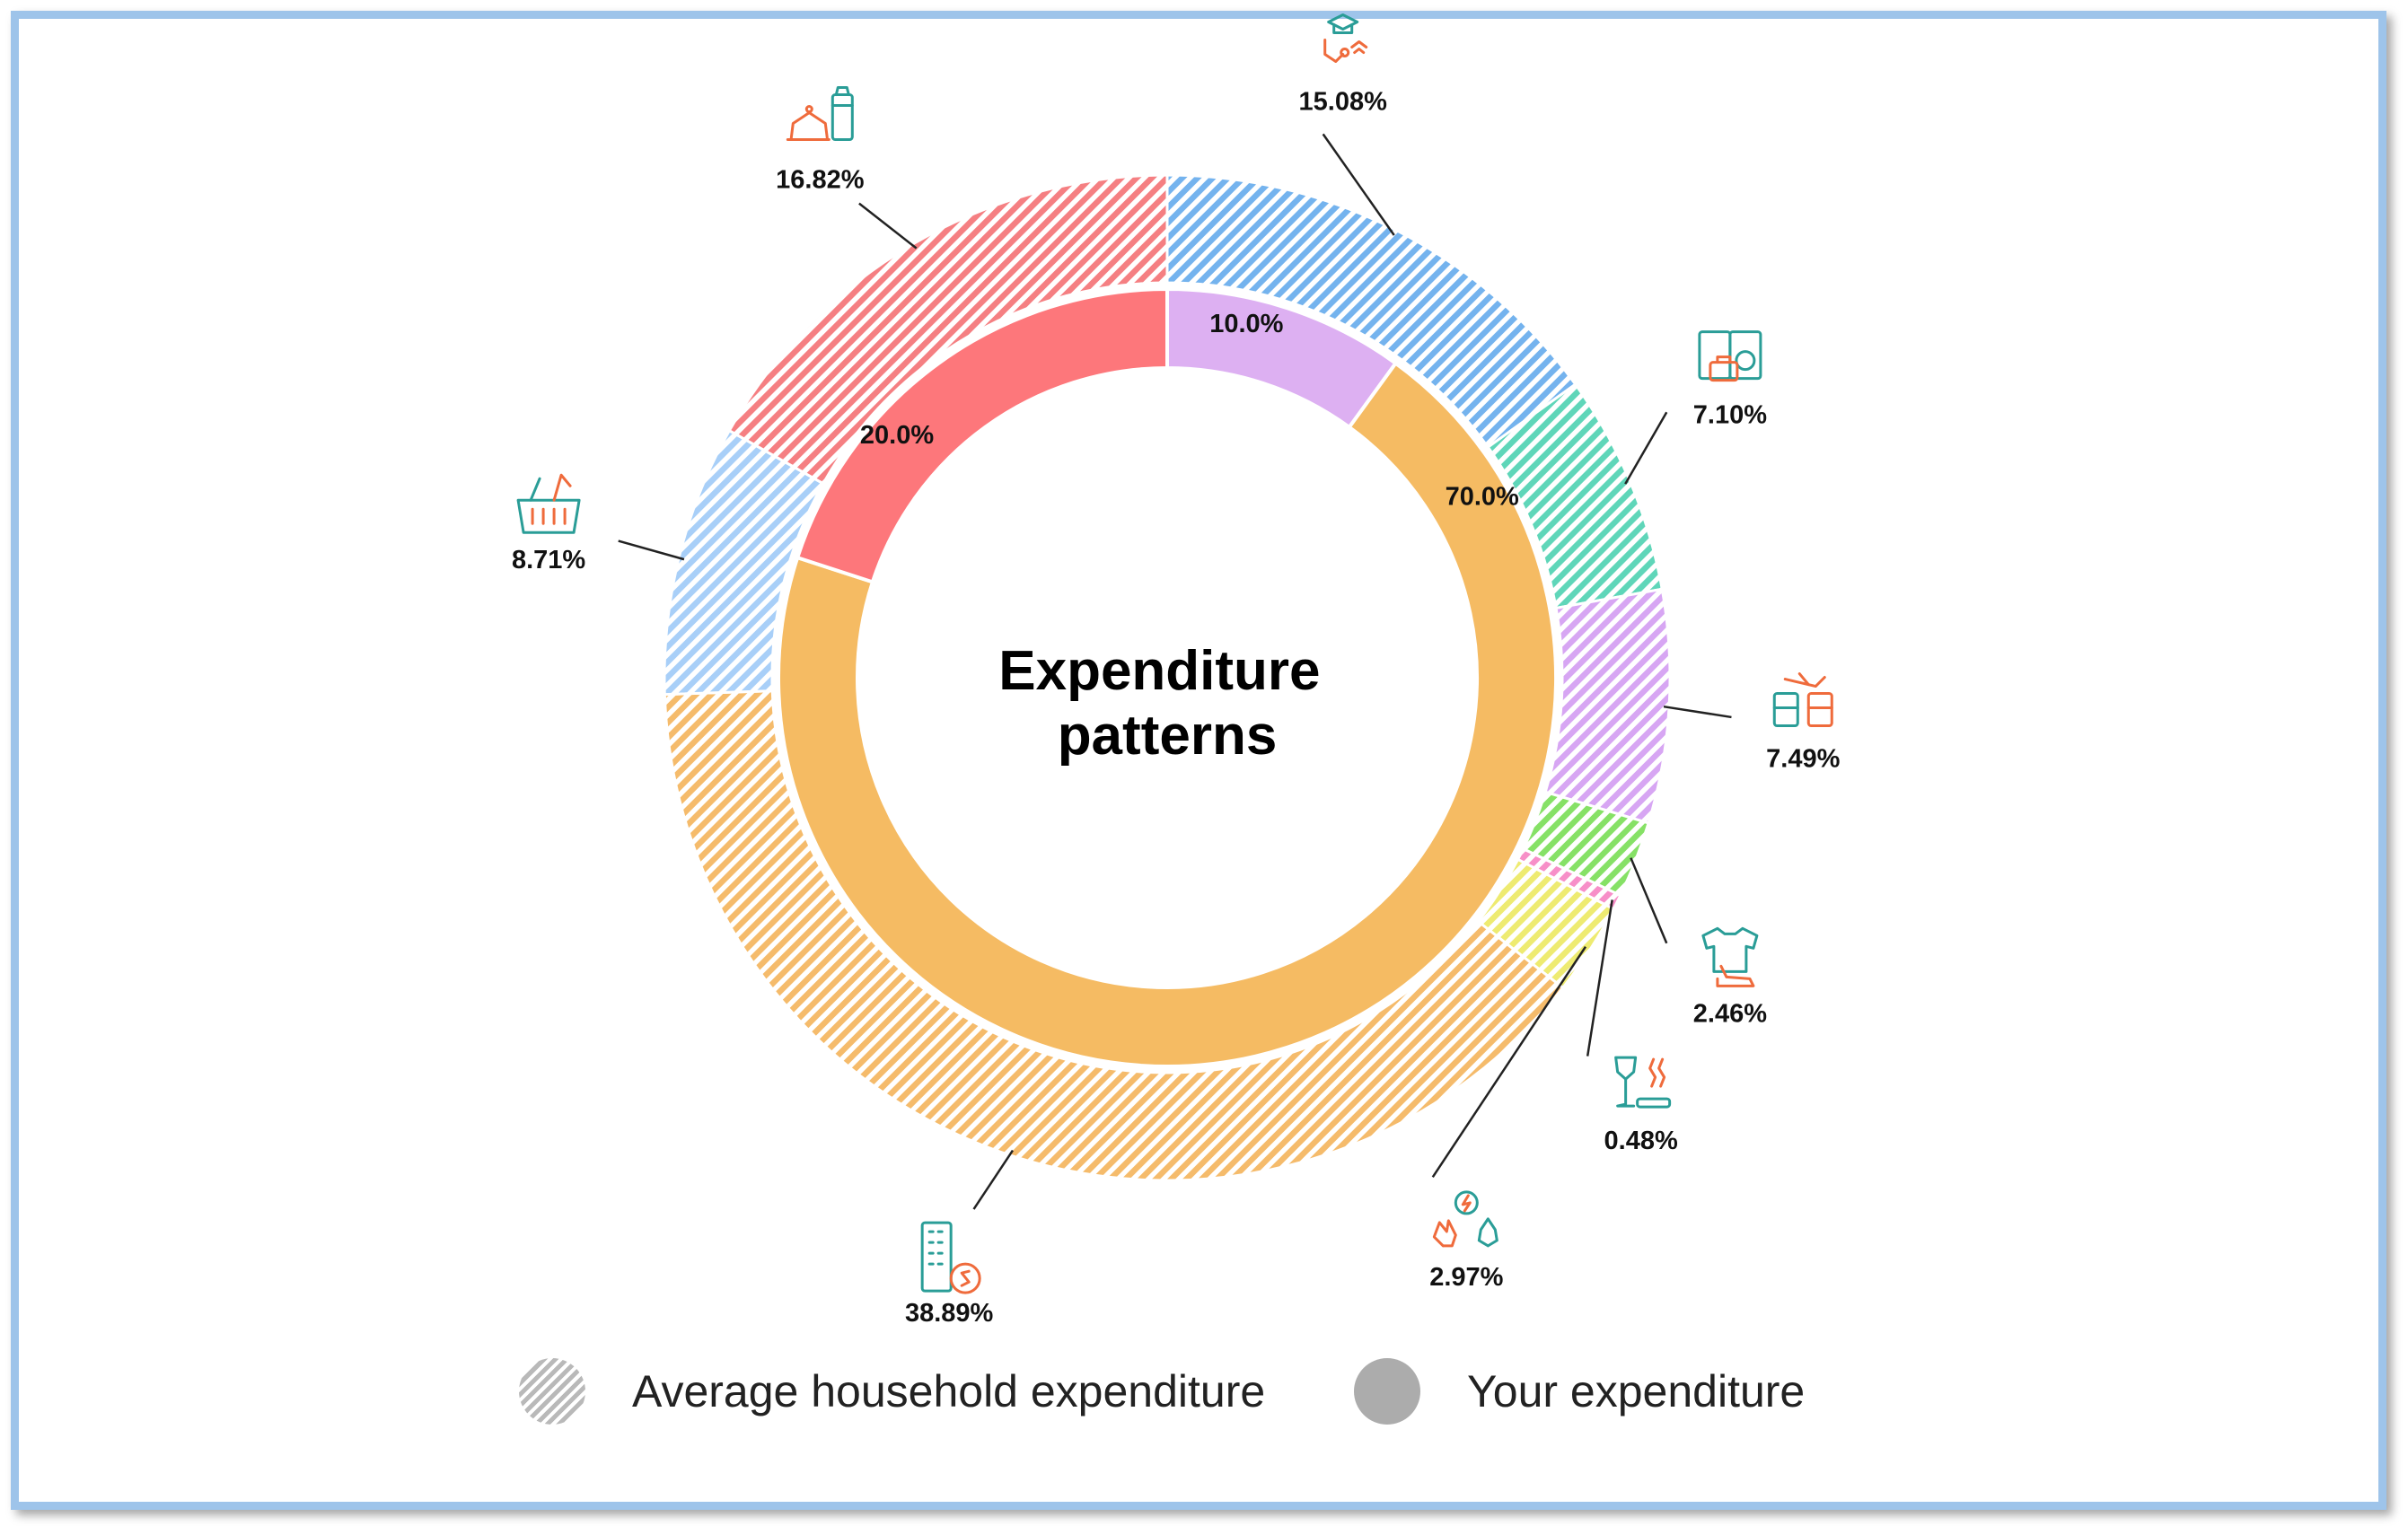 The height and width of the screenshot is (1526, 2408). I want to click on dining-takeaway-icon, so click(820, 114).